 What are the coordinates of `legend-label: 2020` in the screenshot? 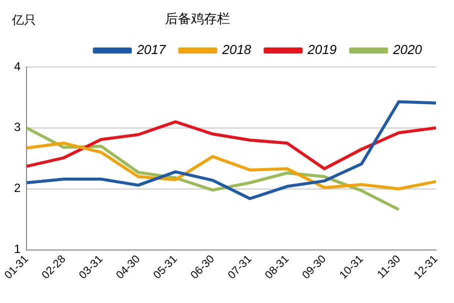 It's located at (407, 50).